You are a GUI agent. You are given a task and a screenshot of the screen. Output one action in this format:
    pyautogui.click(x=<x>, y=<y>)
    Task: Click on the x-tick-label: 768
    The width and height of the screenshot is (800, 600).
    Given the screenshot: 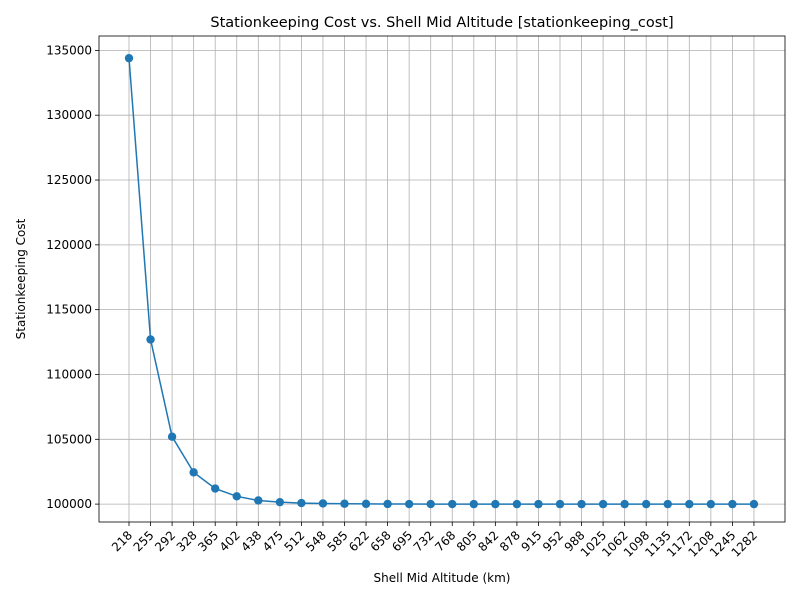 What is the action you would take?
    pyautogui.click(x=445, y=541)
    